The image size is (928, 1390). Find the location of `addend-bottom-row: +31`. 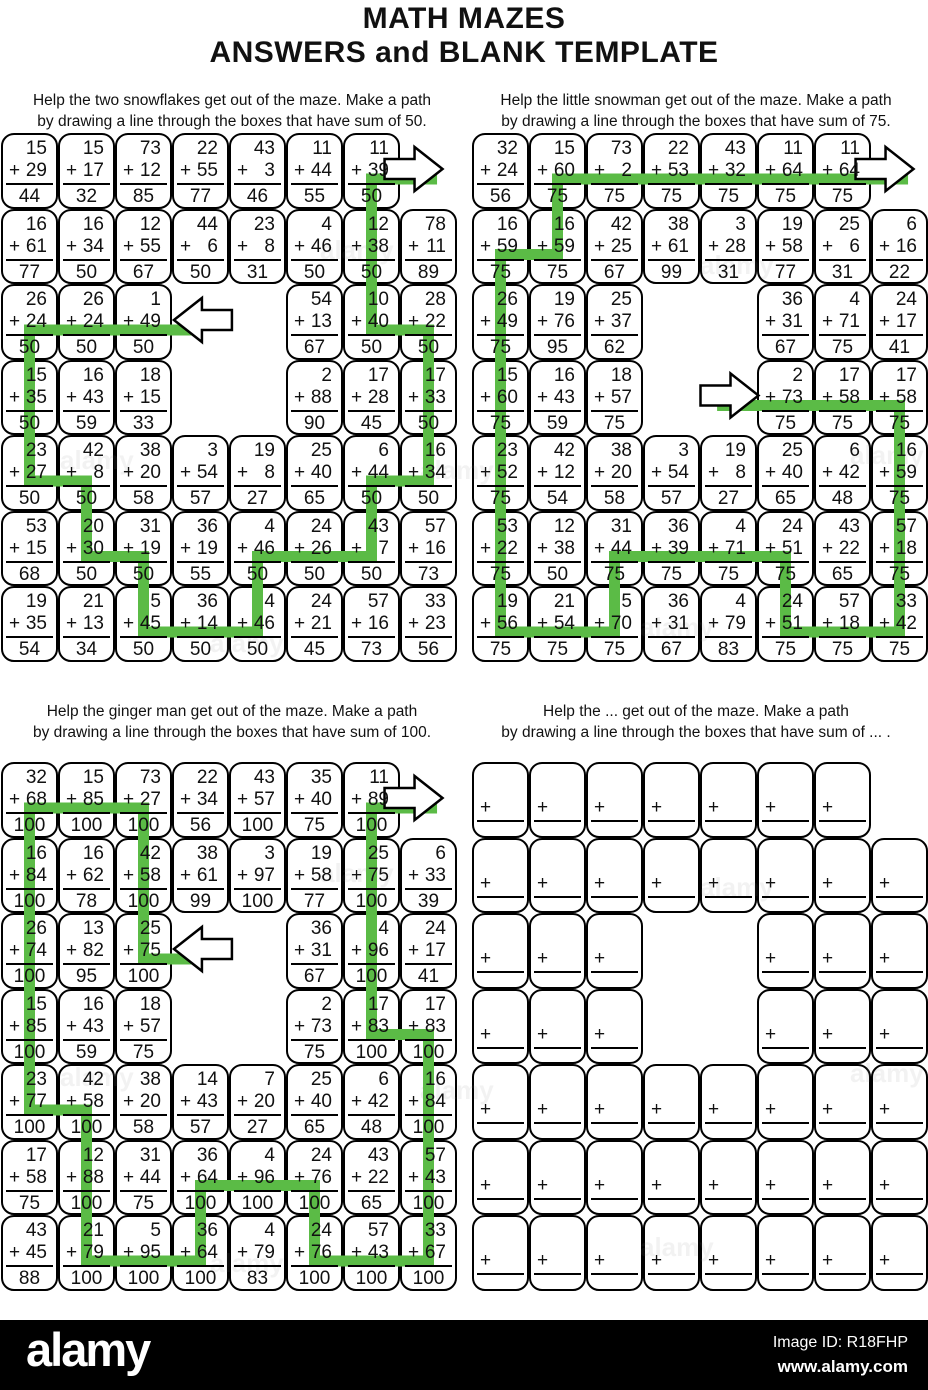

addend-bottom-row: +31 is located at coordinates (671, 624).